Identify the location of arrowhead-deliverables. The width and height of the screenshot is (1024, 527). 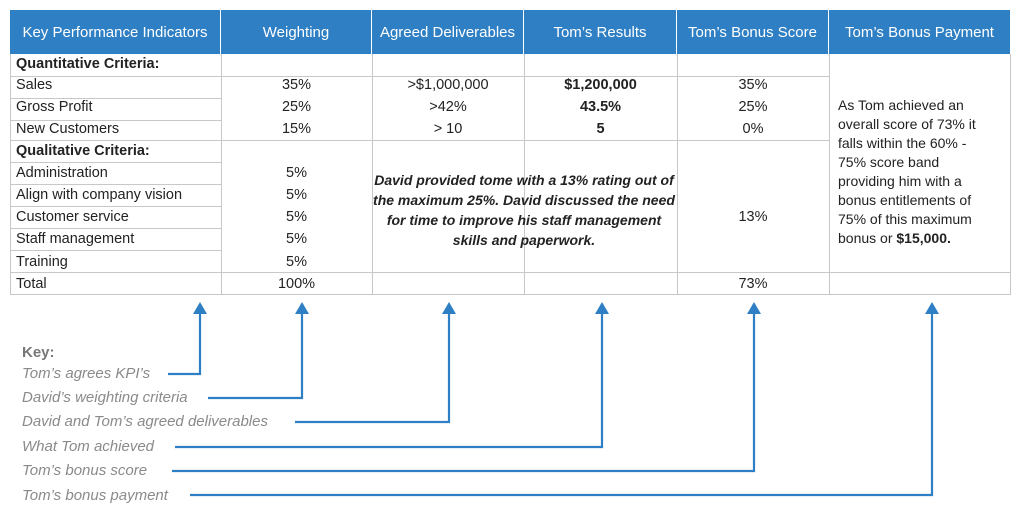
(449, 308).